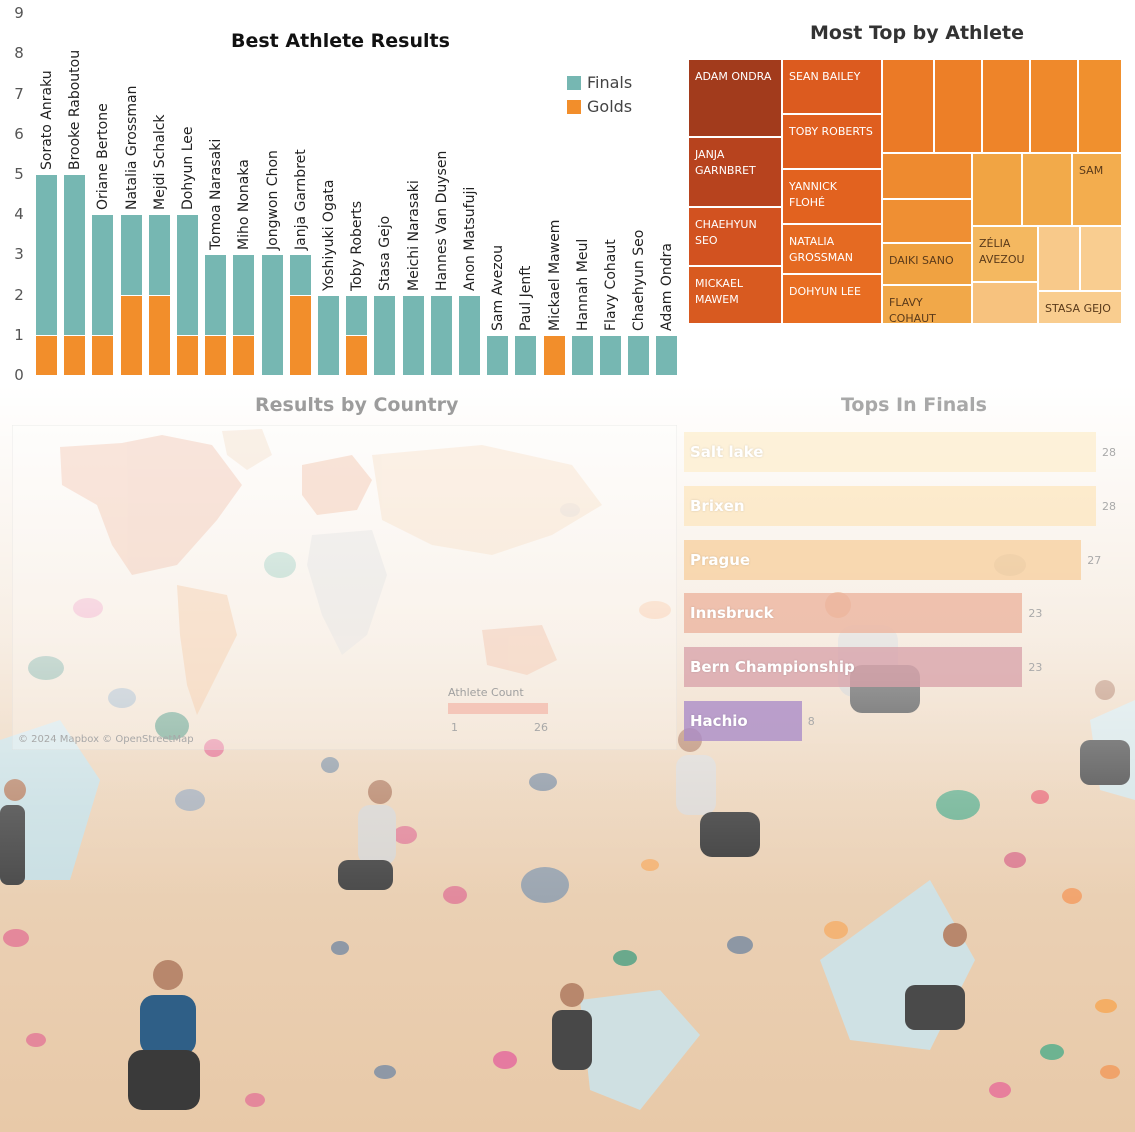 This screenshot has width=1135, height=1132. I want to click on tops-bar-label: Bern Championship, so click(772, 667).